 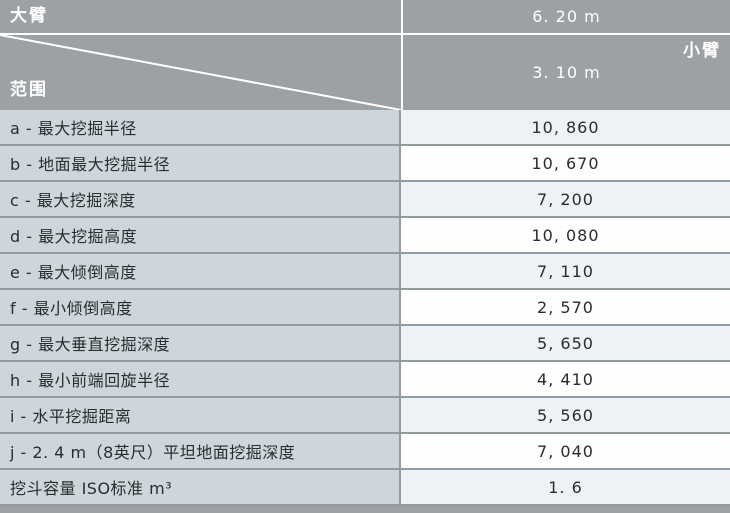 What do you see at coordinates (200, 379) in the screenshot?
I see `row-label: h - 最小前端回旋半径` at bounding box center [200, 379].